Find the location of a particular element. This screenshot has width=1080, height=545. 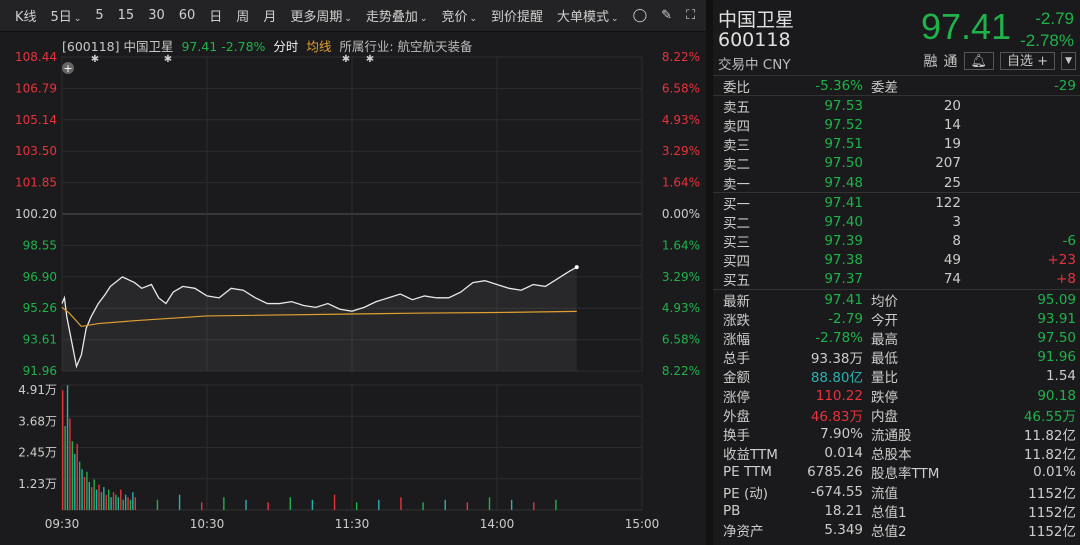

stat-value: 0.014 is located at coordinates (843, 453).